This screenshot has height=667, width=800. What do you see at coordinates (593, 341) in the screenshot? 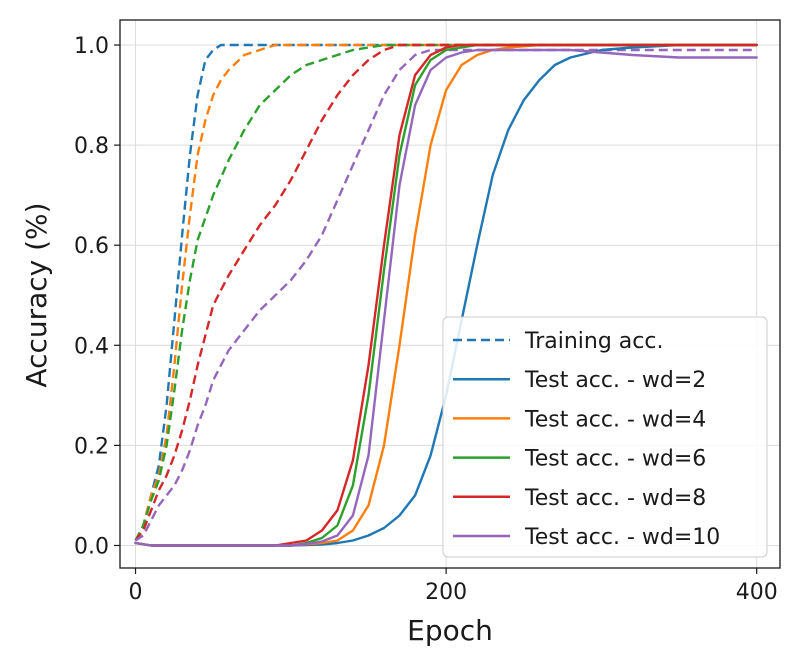
I see `legend-label-0: Training acc.` at bounding box center [593, 341].